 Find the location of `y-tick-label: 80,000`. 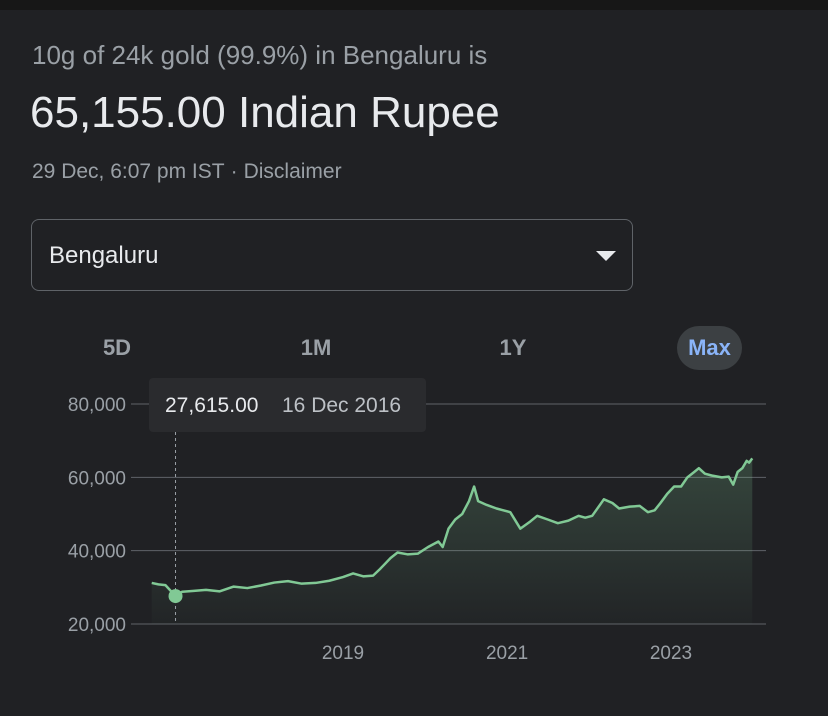

y-tick-label: 80,000 is located at coordinates (97, 405).